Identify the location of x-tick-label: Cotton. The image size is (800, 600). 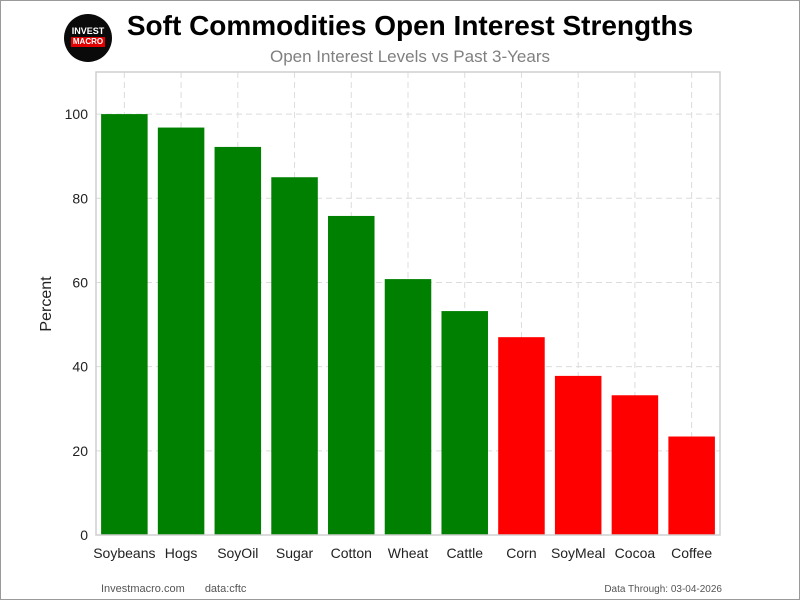
(351, 553).